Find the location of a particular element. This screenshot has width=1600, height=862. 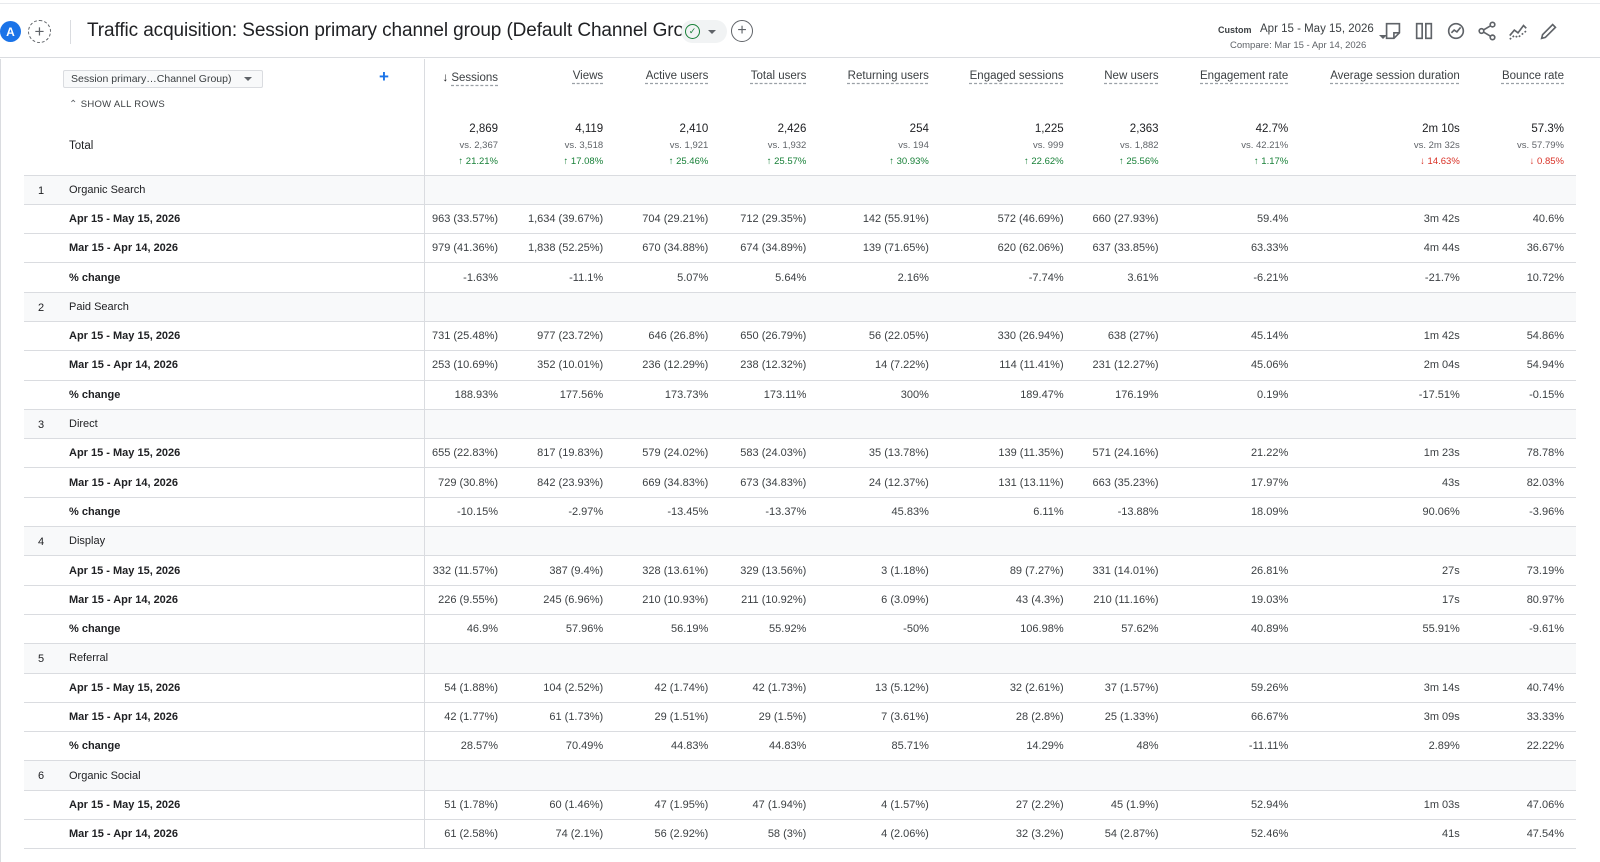

column-compare-total: vs. 3,518 is located at coordinates (584, 145).